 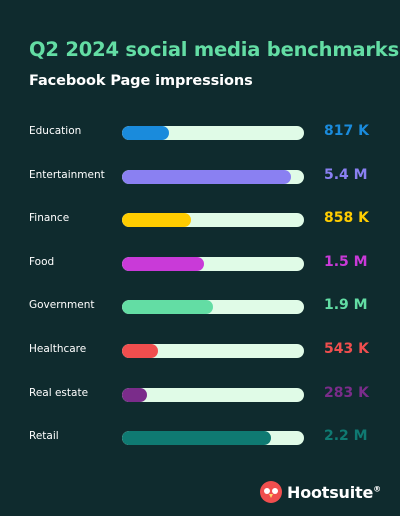 I want to click on bar-row: Finance 858 K, so click(x=200, y=220).